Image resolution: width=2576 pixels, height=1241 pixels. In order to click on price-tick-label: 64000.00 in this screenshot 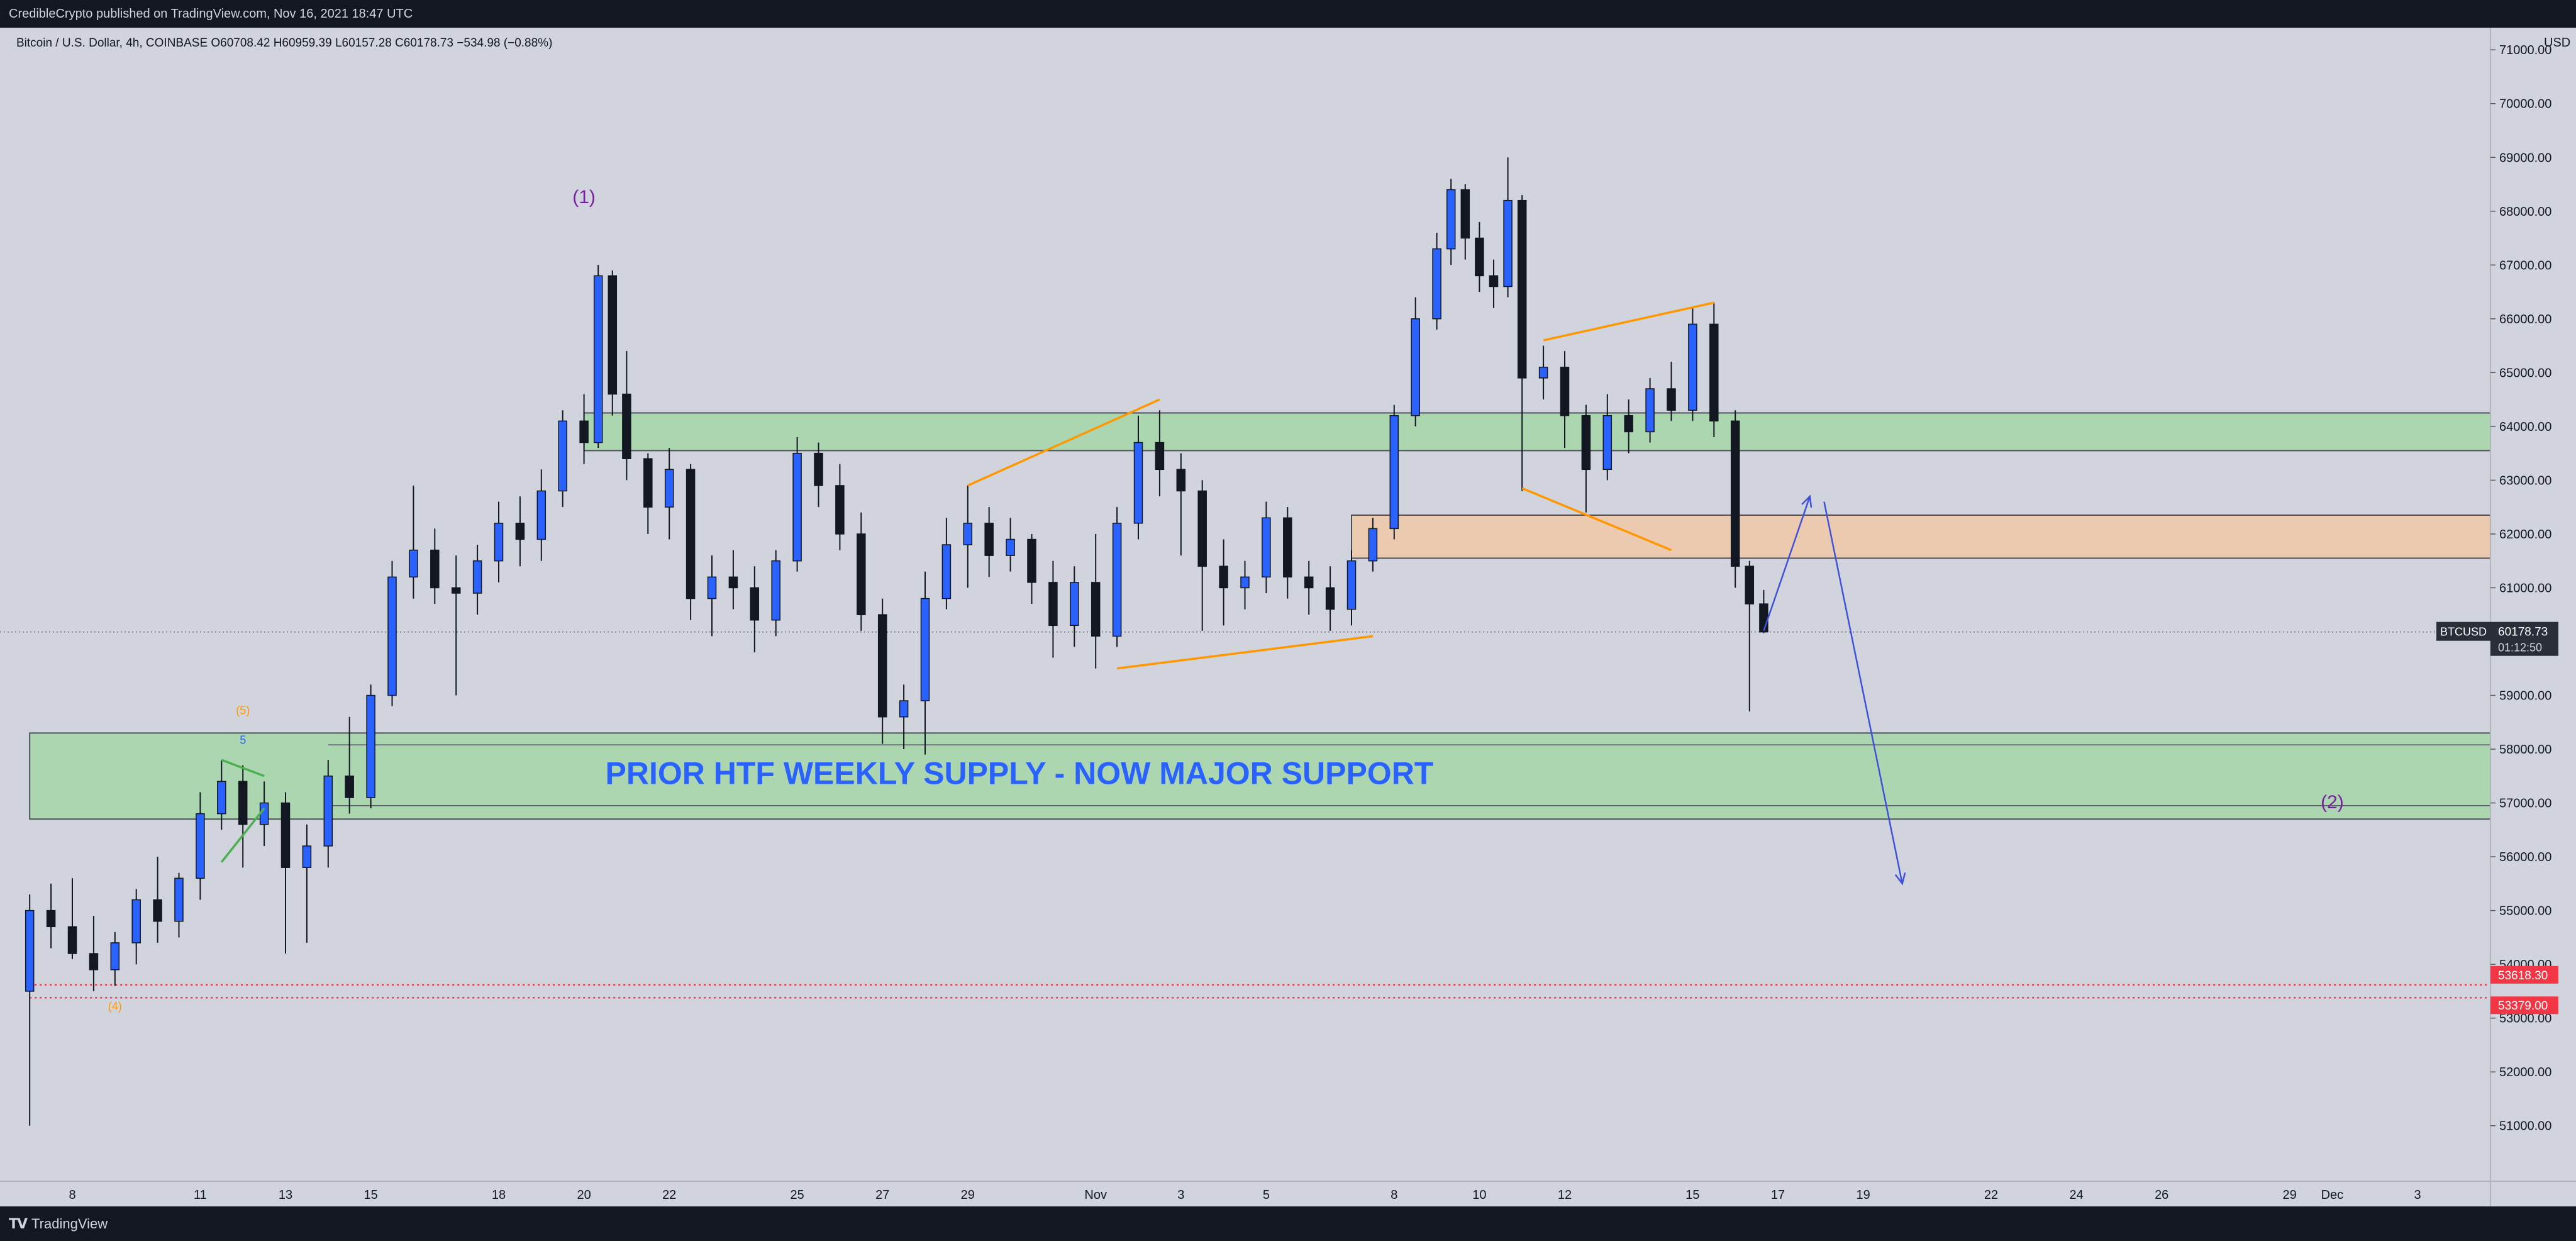, I will do `click(2525, 427)`.